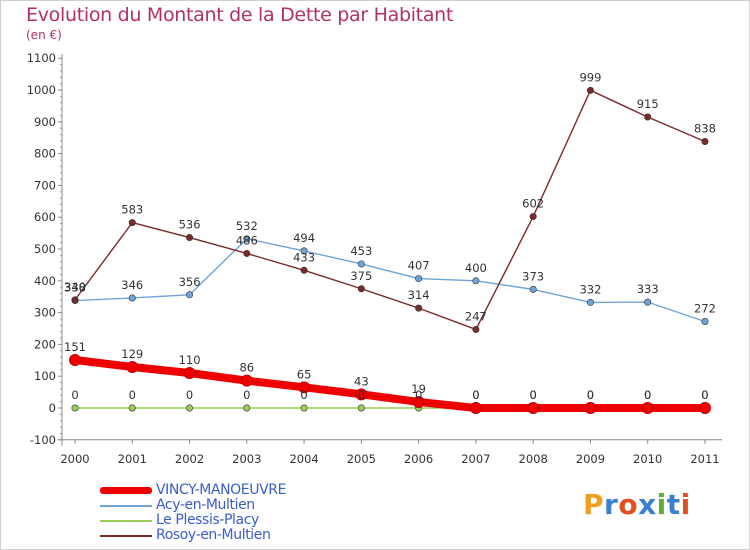  Describe the element at coordinates (647, 504) in the screenshot. I see `logo-letter: x` at that location.